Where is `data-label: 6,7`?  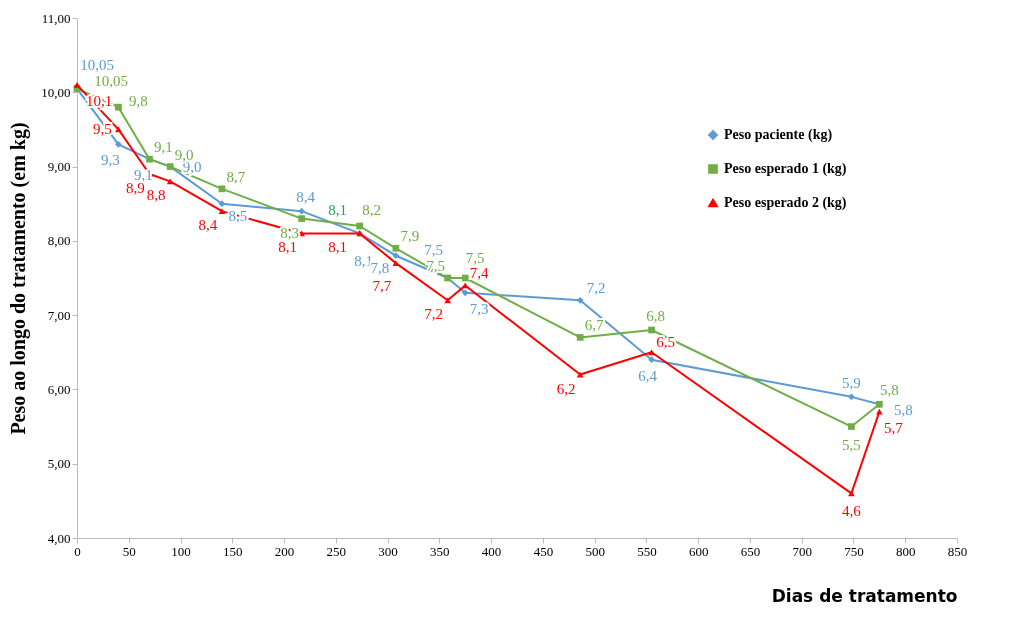
data-label: 6,7 is located at coordinates (594, 325).